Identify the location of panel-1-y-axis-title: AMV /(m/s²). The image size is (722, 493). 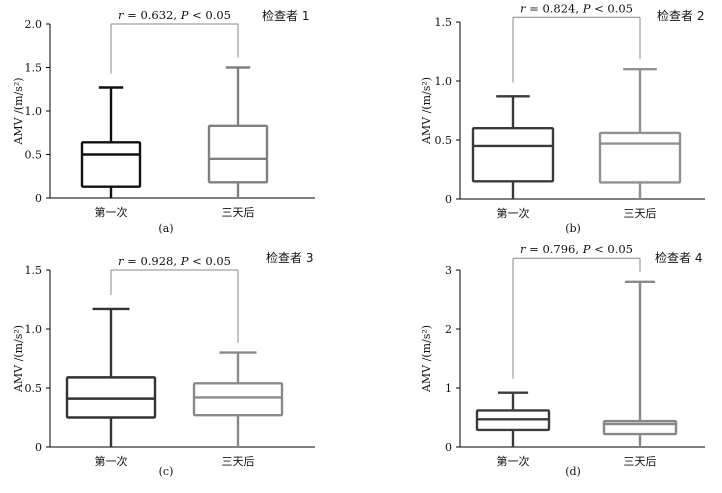
(18, 111).